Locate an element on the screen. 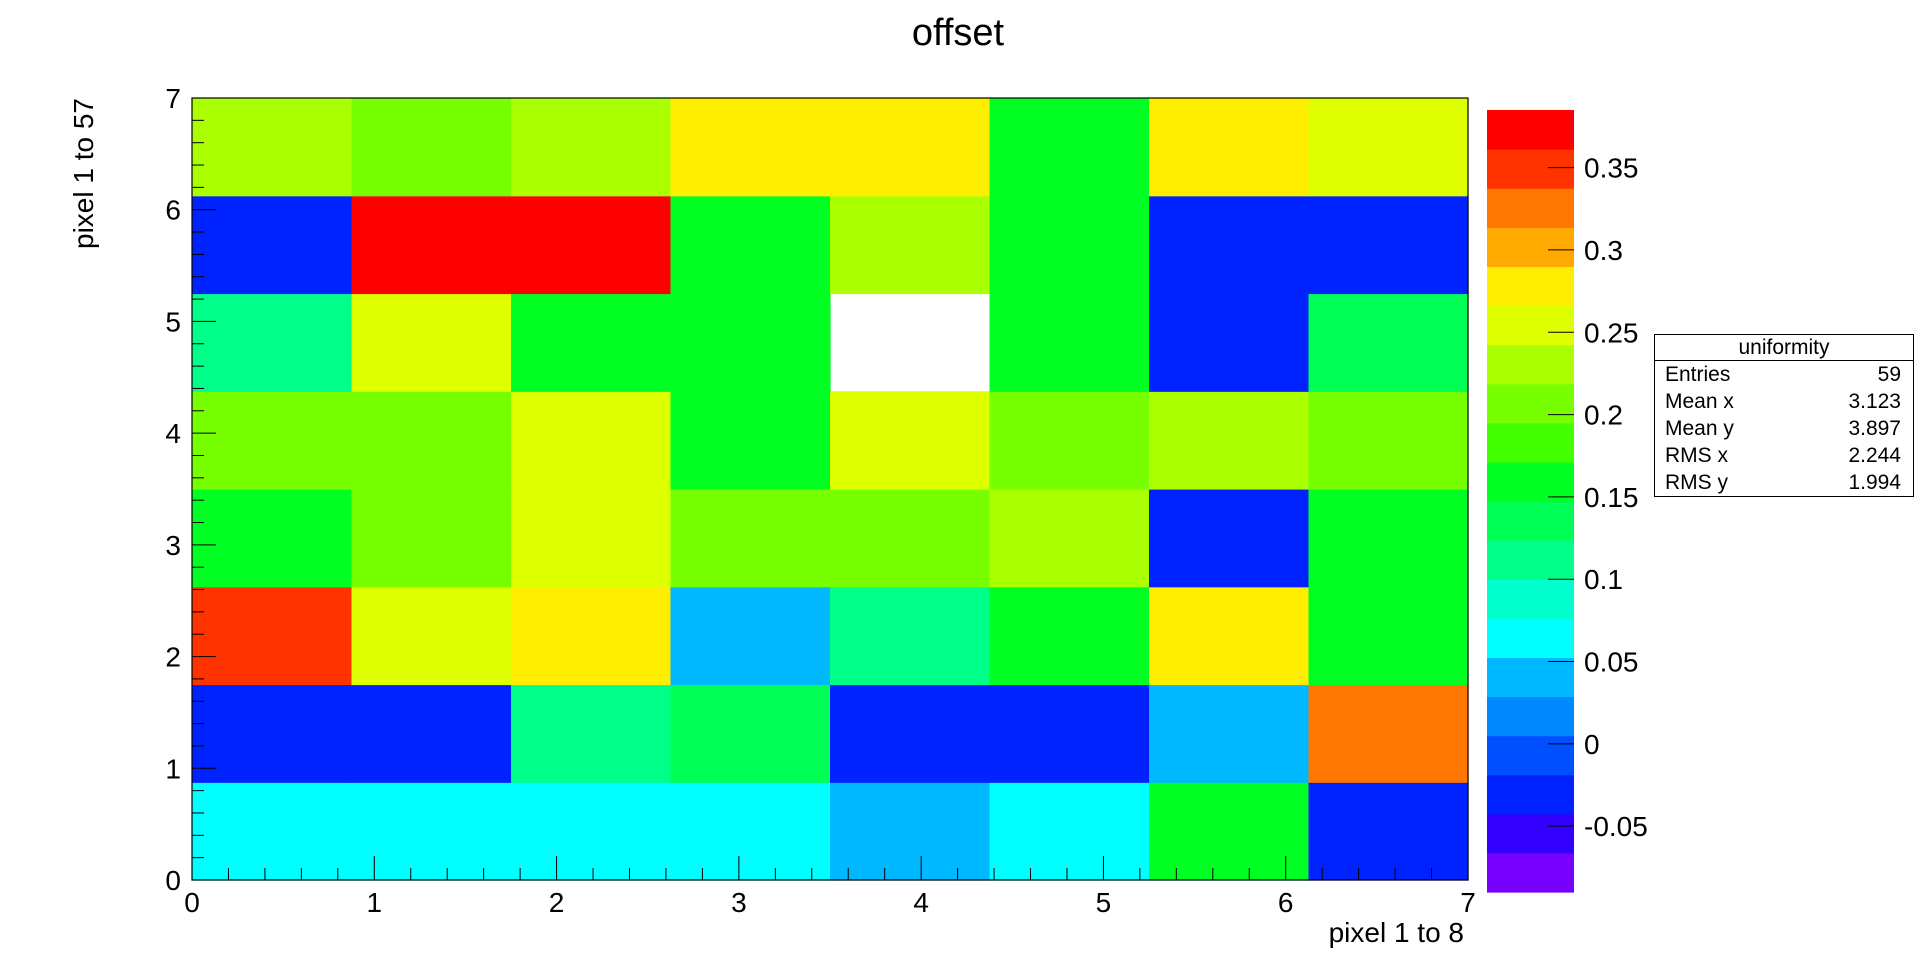 The width and height of the screenshot is (1916, 976). color-scale: -0.05 0 0.05 0.1 0.15 0.2 0.25 0.3 0.35 is located at coordinates (1567, 501).